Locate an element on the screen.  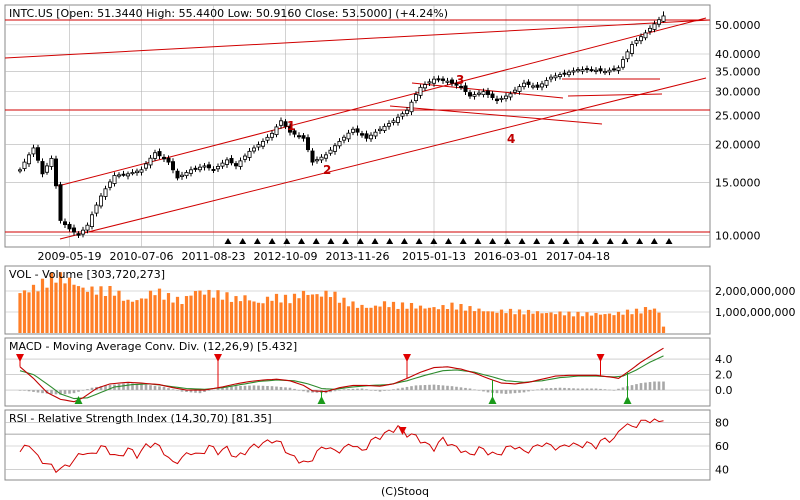
price-y-tick-label: 10.0000 is located at coordinates (738, 235).